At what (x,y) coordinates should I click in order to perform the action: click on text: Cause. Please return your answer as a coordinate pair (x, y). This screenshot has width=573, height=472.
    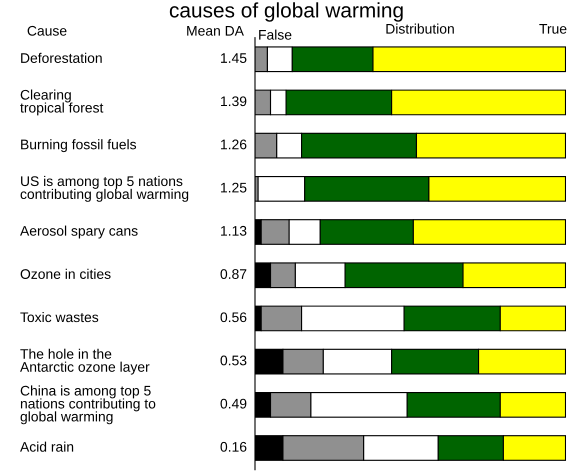
    Looking at the image, I should click on (47, 31).